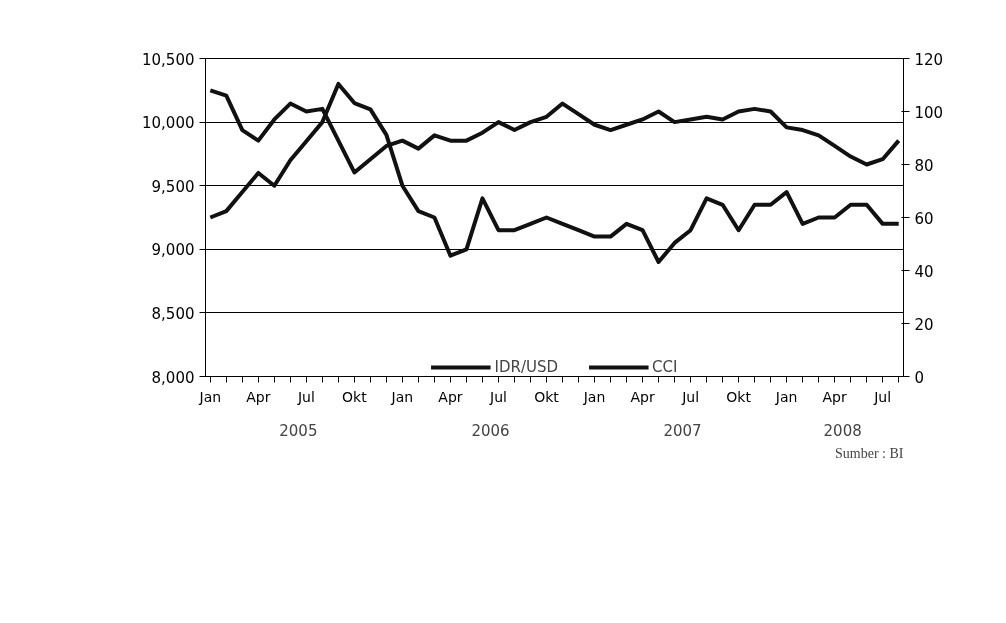 The height and width of the screenshot is (623, 1006). What do you see at coordinates (173, 250) in the screenshot?
I see `y-tick-label: 9,000` at bounding box center [173, 250].